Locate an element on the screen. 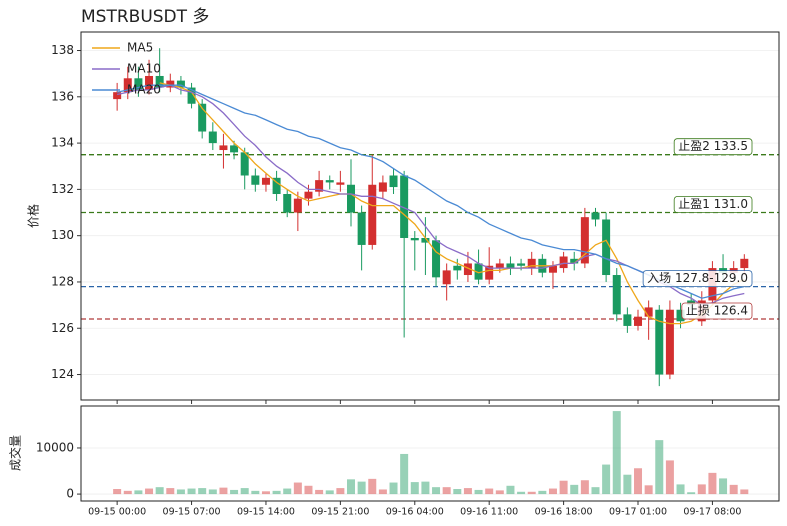 The image size is (787, 526). x-tick-label: 09-16 11:00 is located at coordinates (489, 512).